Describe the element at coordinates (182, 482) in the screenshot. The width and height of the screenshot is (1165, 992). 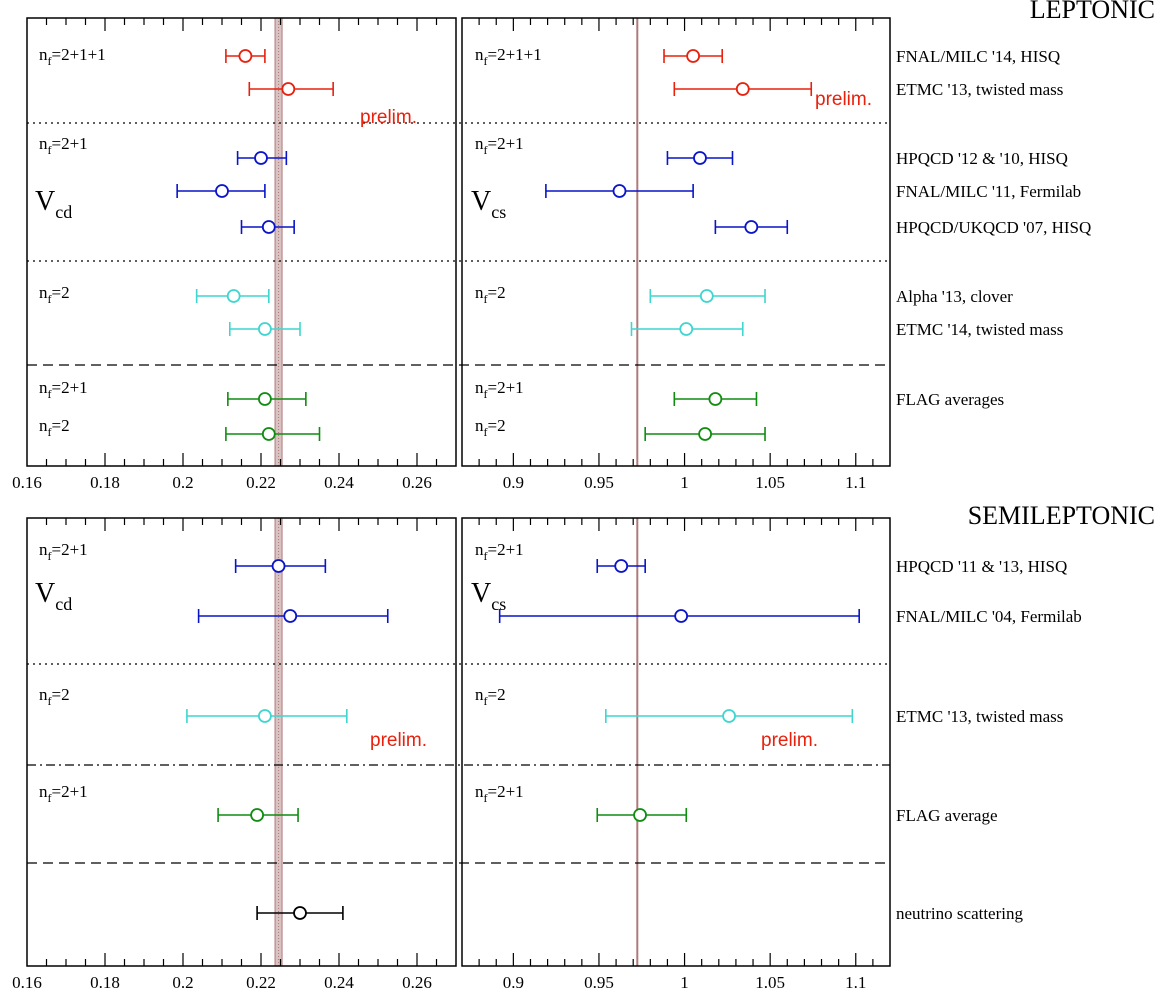
I see `tick-label-vcd-leptonic: 0.2` at that location.